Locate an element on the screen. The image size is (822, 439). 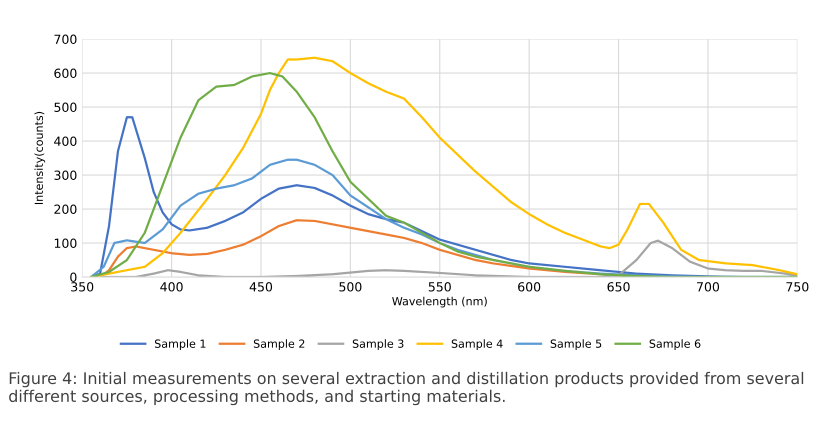
y-tick-label: 300 is located at coordinates (65, 175).